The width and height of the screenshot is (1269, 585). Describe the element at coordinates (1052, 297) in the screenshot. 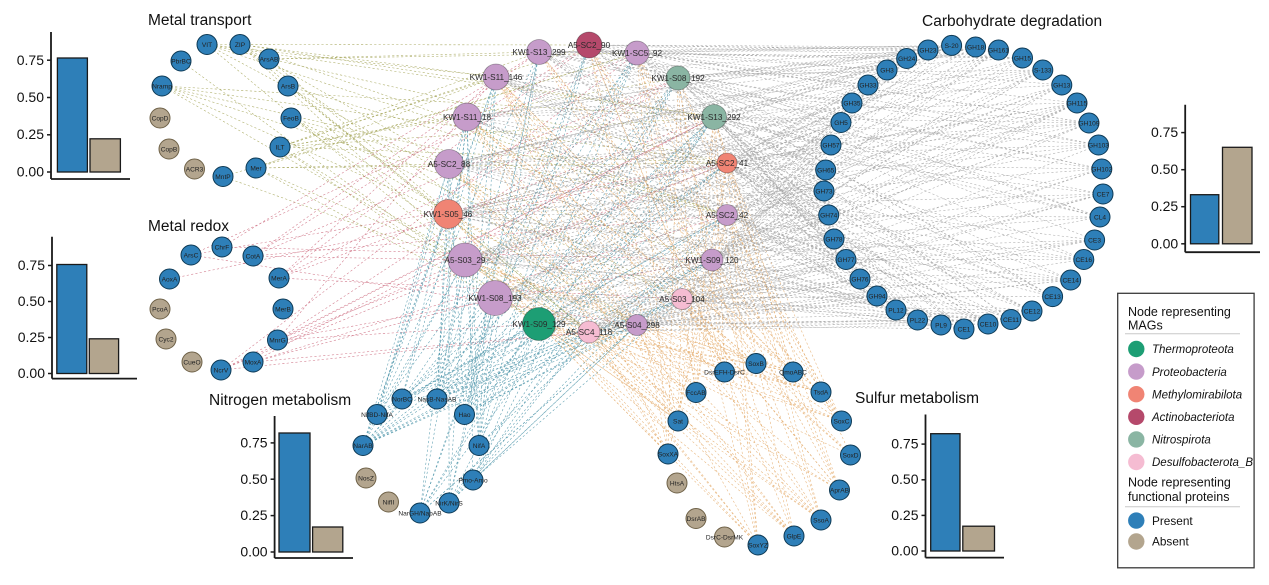

I see `svg-text: CE13` at that location.